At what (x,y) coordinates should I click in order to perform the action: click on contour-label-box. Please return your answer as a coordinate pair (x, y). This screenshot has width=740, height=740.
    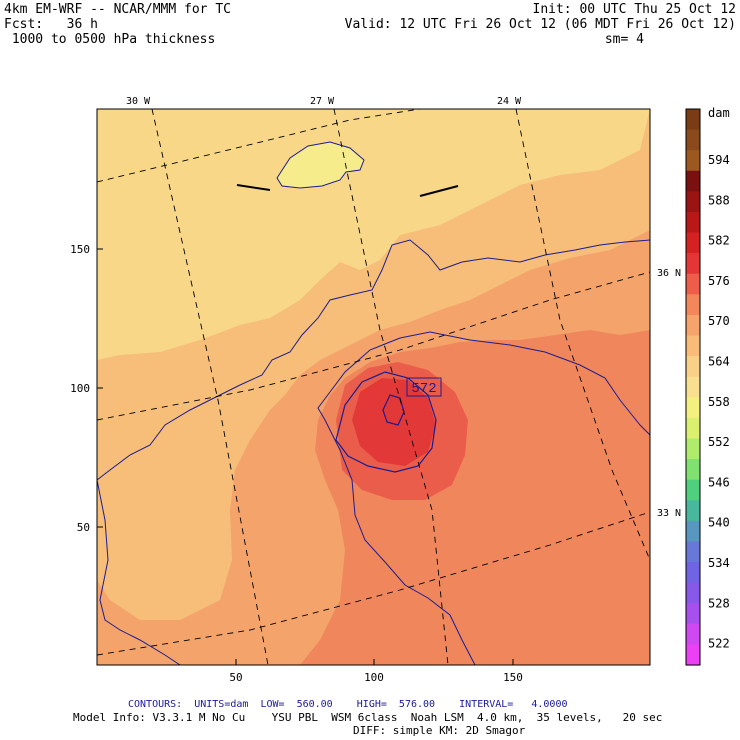
    Looking at the image, I should click on (424, 387).